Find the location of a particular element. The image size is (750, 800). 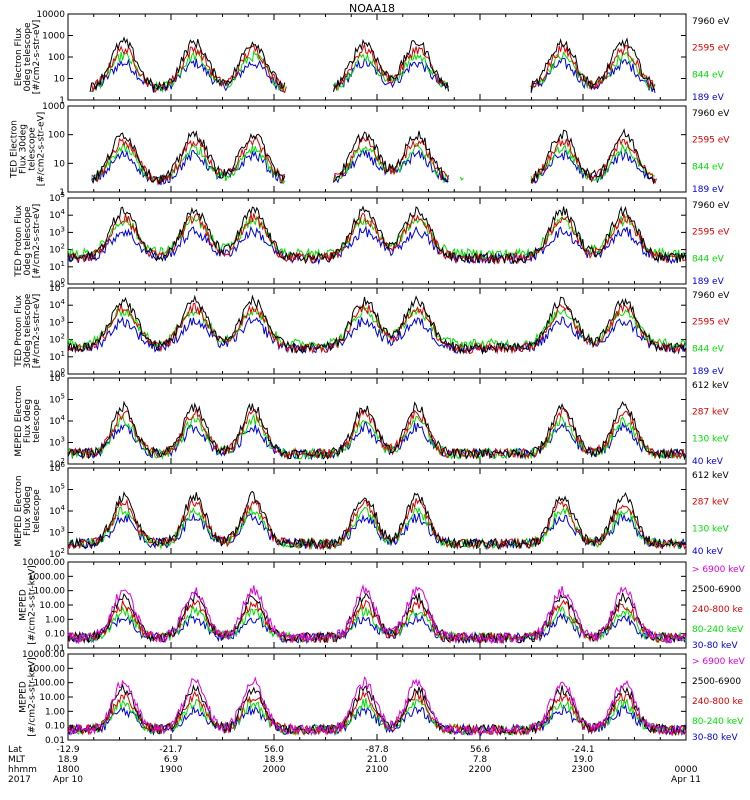

panel-frame is located at coordinates (377, 331).